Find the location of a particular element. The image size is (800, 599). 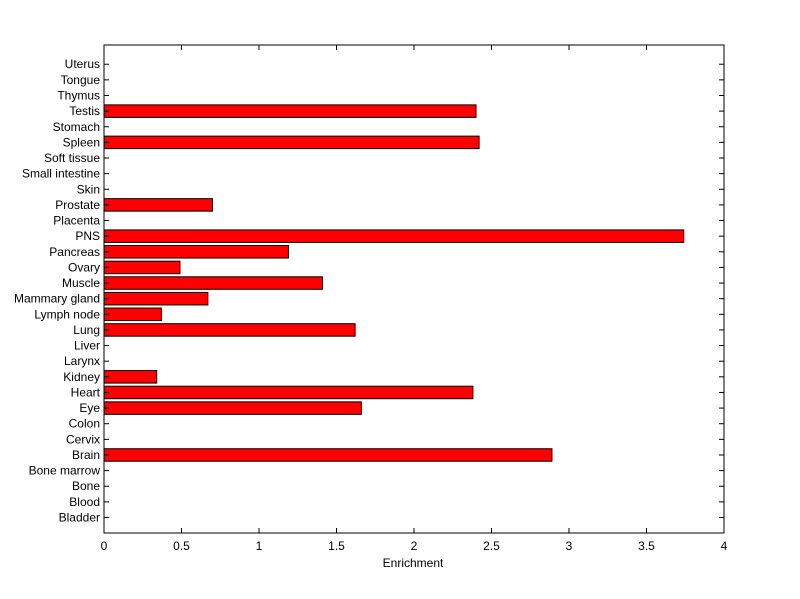

y-tick-label: Uterus is located at coordinates (82, 64).